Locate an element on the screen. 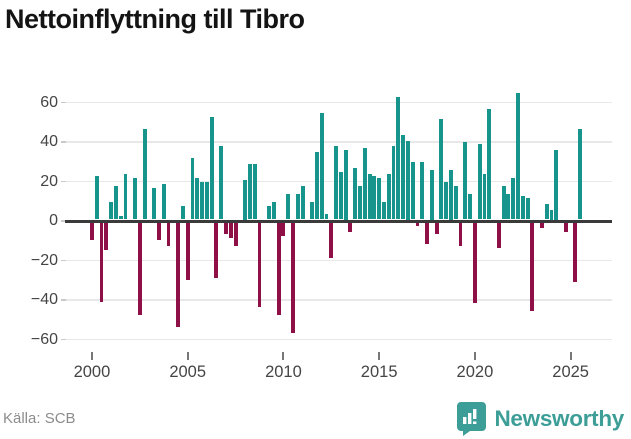 The width and height of the screenshot is (631, 439). y-axis-label: 0 is located at coordinates (53, 220).